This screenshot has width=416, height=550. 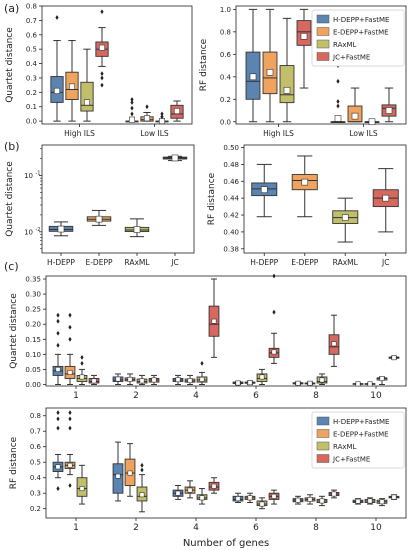 I want to click on legend-top: H-DEPP+FastME E-DEPP+FastME RAxML JC+FastME, so click(x=358, y=38).